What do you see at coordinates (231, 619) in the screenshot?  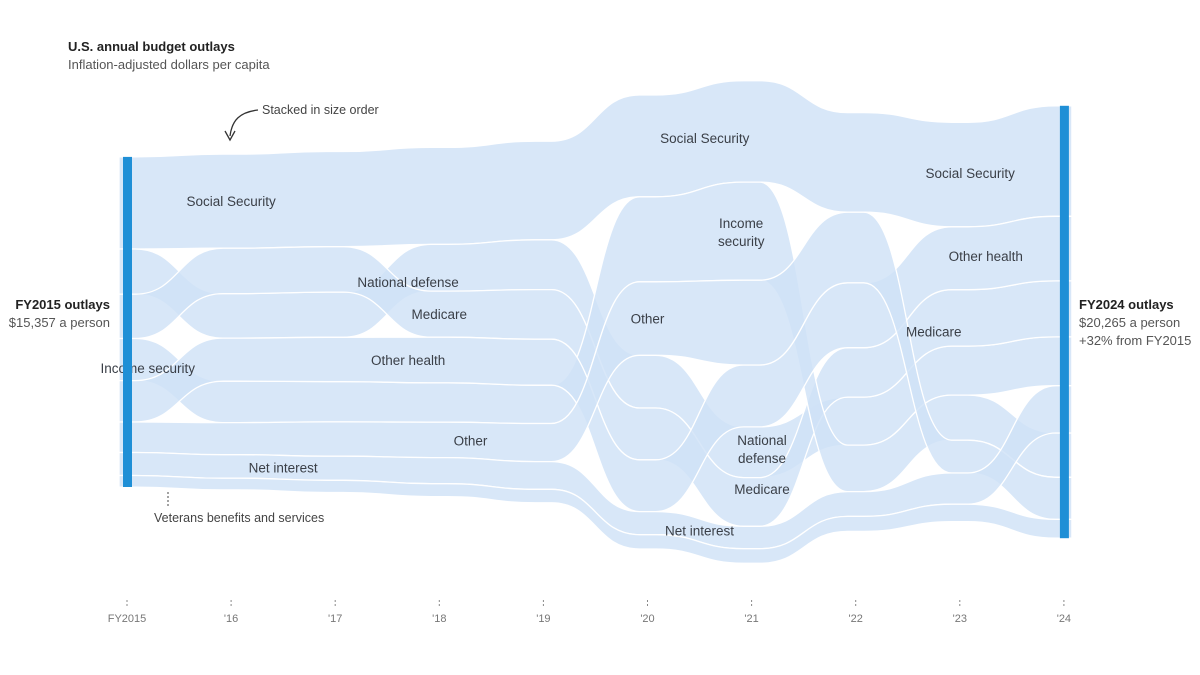 I see `x-tick-label: '16` at bounding box center [231, 619].